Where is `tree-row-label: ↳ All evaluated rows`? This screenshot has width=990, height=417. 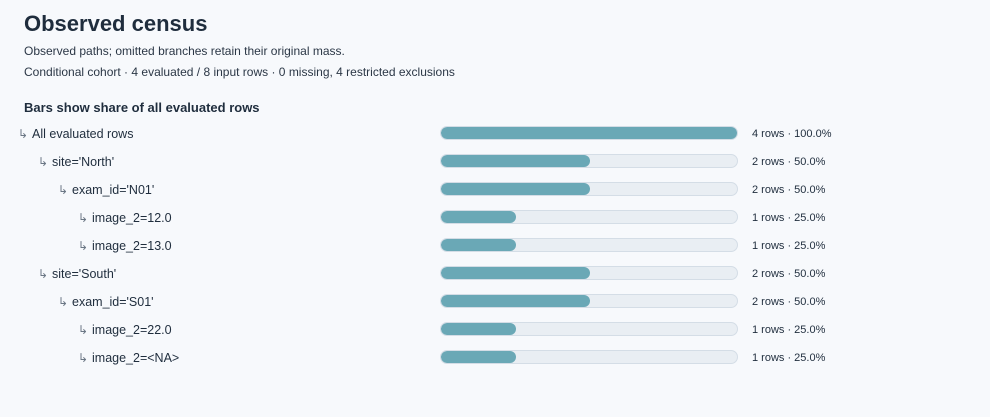 tree-row-label: ↳ All evaluated rows is located at coordinates (75, 134).